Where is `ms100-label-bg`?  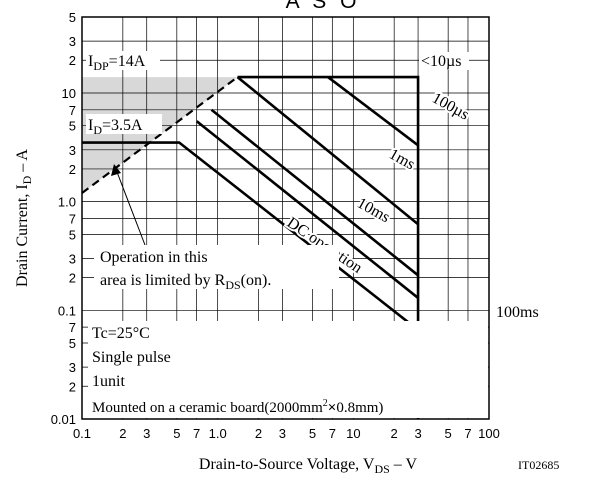
ms100-label-bg is located at coordinates (528, 312).